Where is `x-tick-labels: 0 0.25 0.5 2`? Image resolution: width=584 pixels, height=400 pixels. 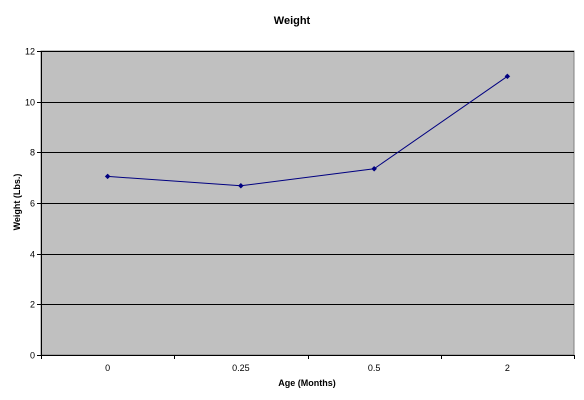 x-tick-labels: 0 0.25 0.5 2 is located at coordinates (307, 368).